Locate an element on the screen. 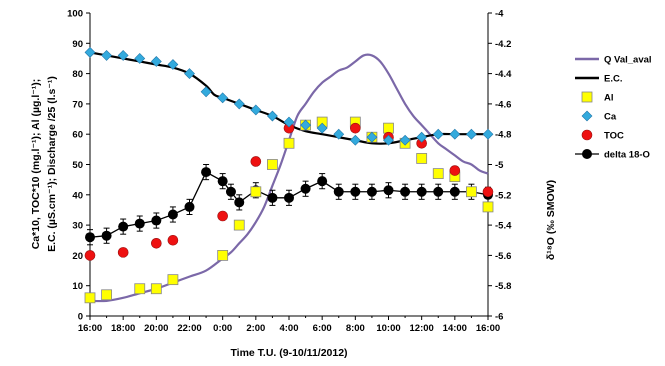  legend-label-ca: Ca is located at coordinates (610, 117).